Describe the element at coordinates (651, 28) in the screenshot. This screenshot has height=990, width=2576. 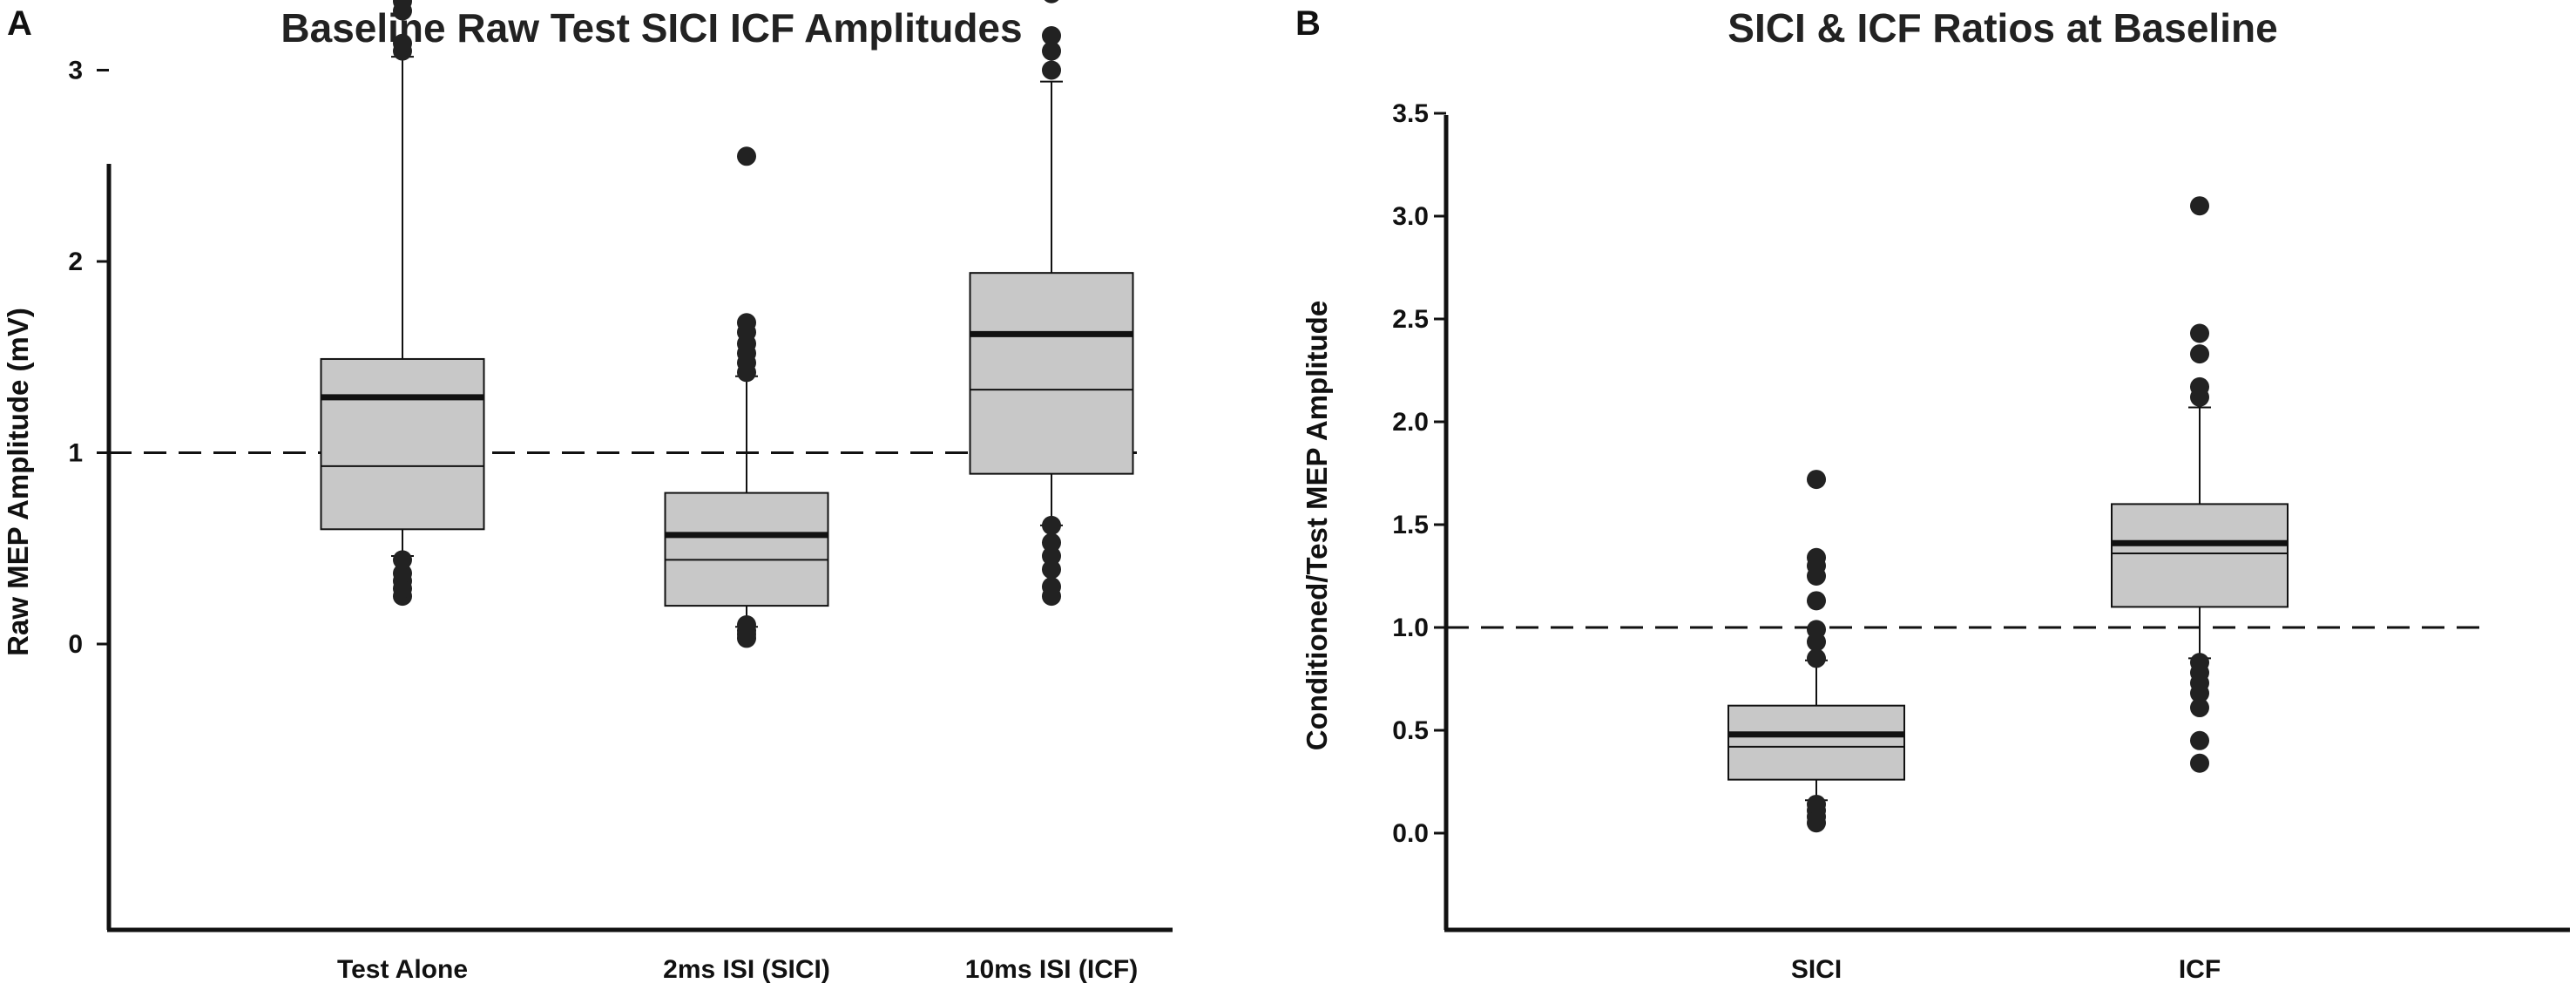
I see `panel-a-title: Baseline Raw Test SICI ICF Amplitudes` at that location.